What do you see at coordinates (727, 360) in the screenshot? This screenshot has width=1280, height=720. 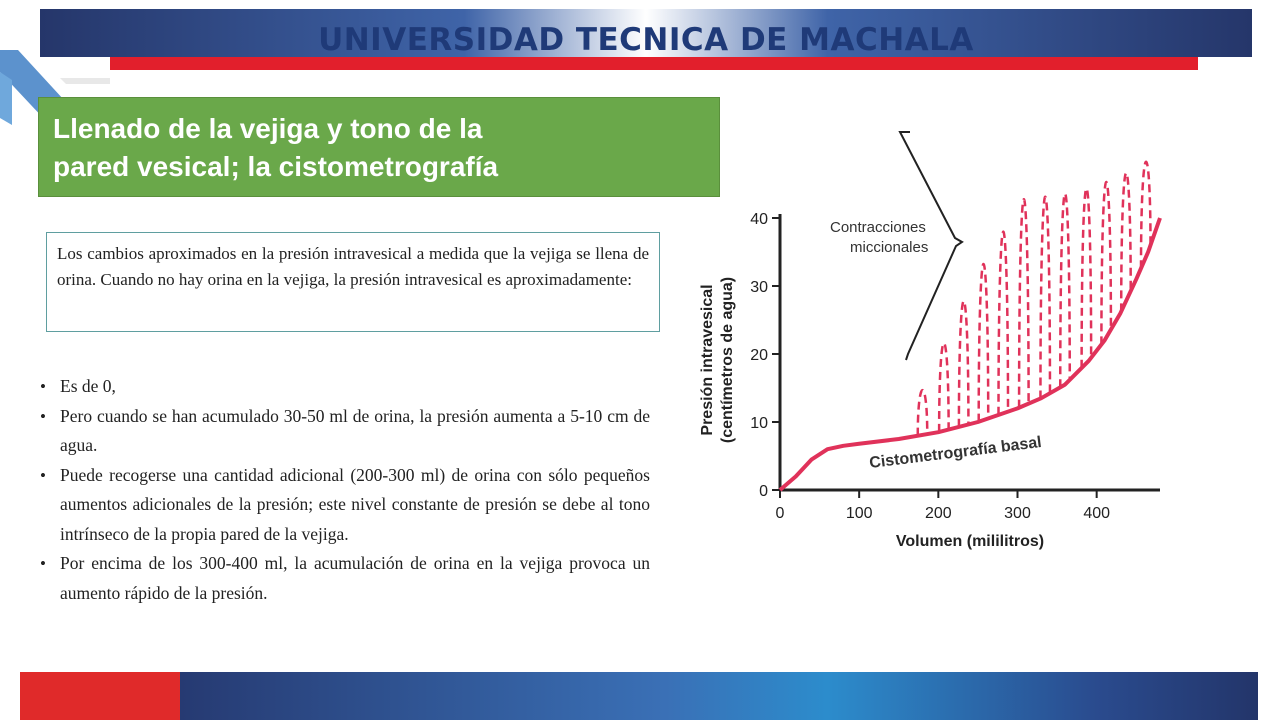 I see `y-axis-label-line2: (centímetros de agua)` at bounding box center [727, 360].